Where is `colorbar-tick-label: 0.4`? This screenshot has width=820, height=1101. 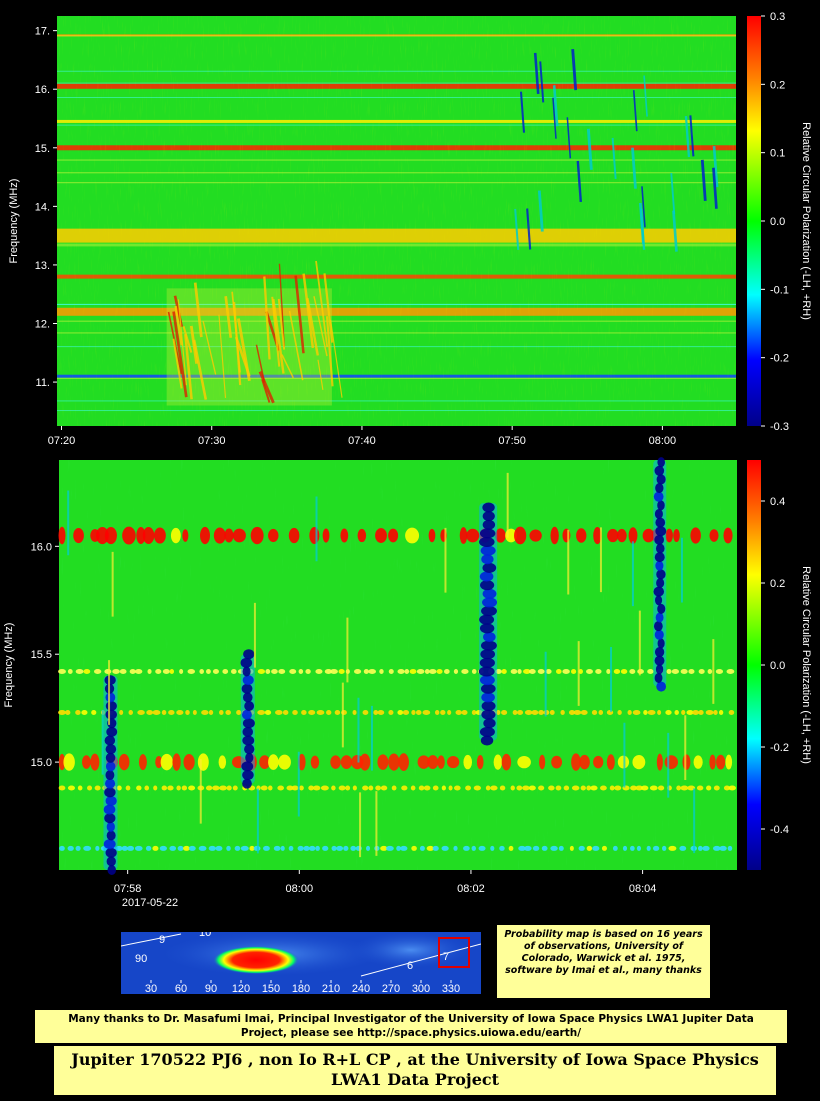
colorbar-tick-label: 0.4 is located at coordinates (777, 502).